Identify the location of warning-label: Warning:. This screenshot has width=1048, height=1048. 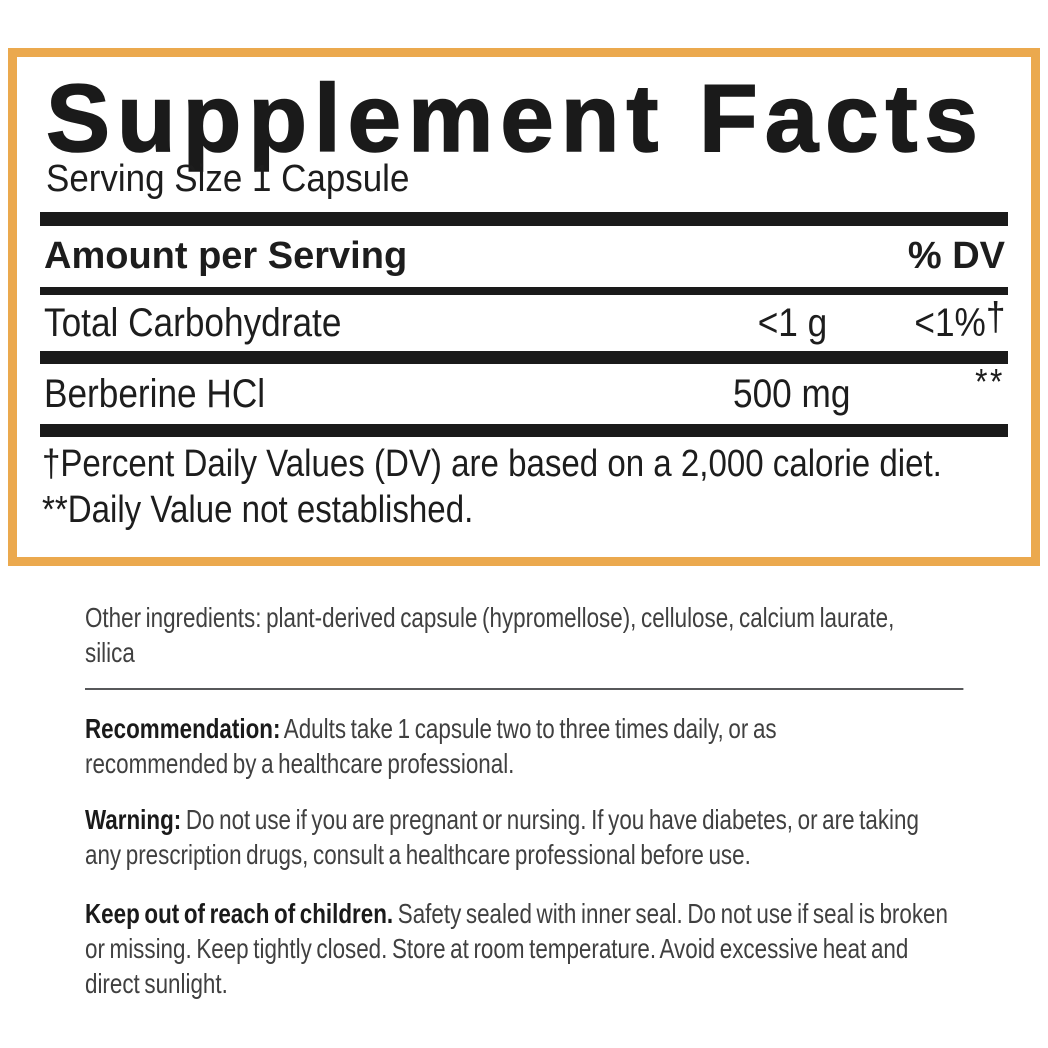
(133, 819).